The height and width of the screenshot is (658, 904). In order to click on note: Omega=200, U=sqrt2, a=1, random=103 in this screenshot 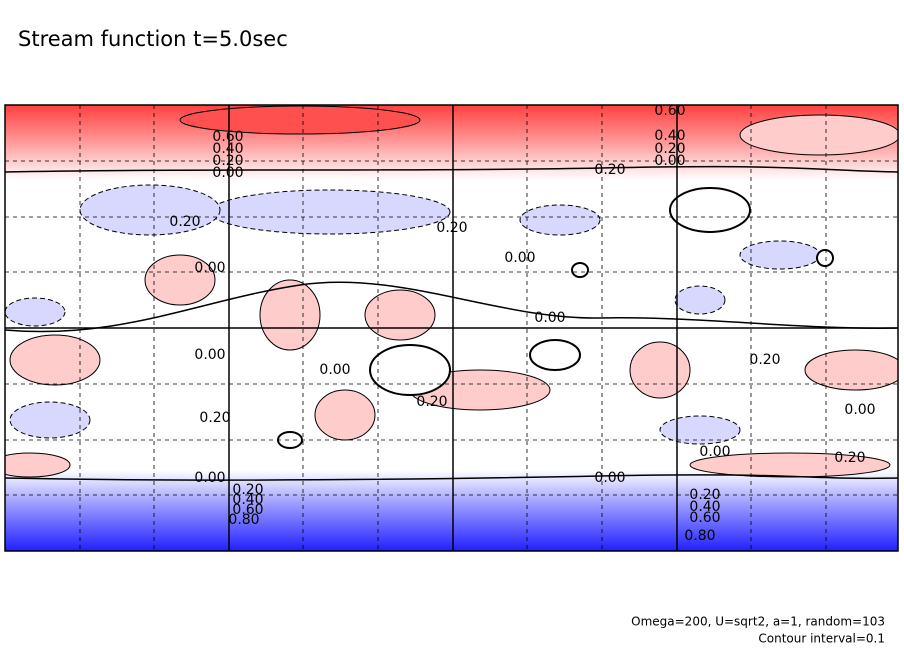, I will do `click(758, 622)`.